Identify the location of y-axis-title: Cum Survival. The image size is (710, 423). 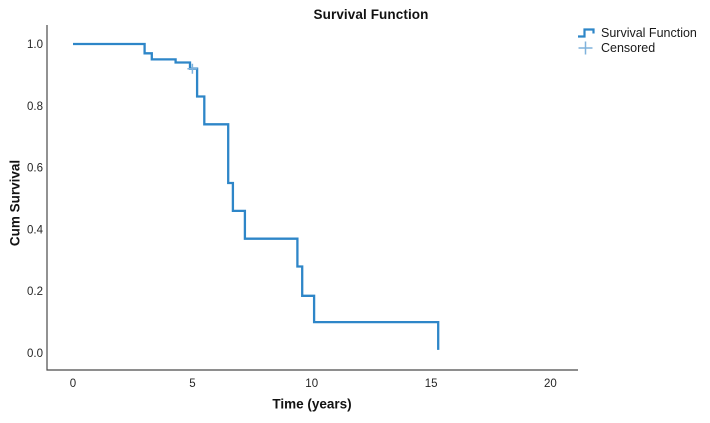
(15, 203).